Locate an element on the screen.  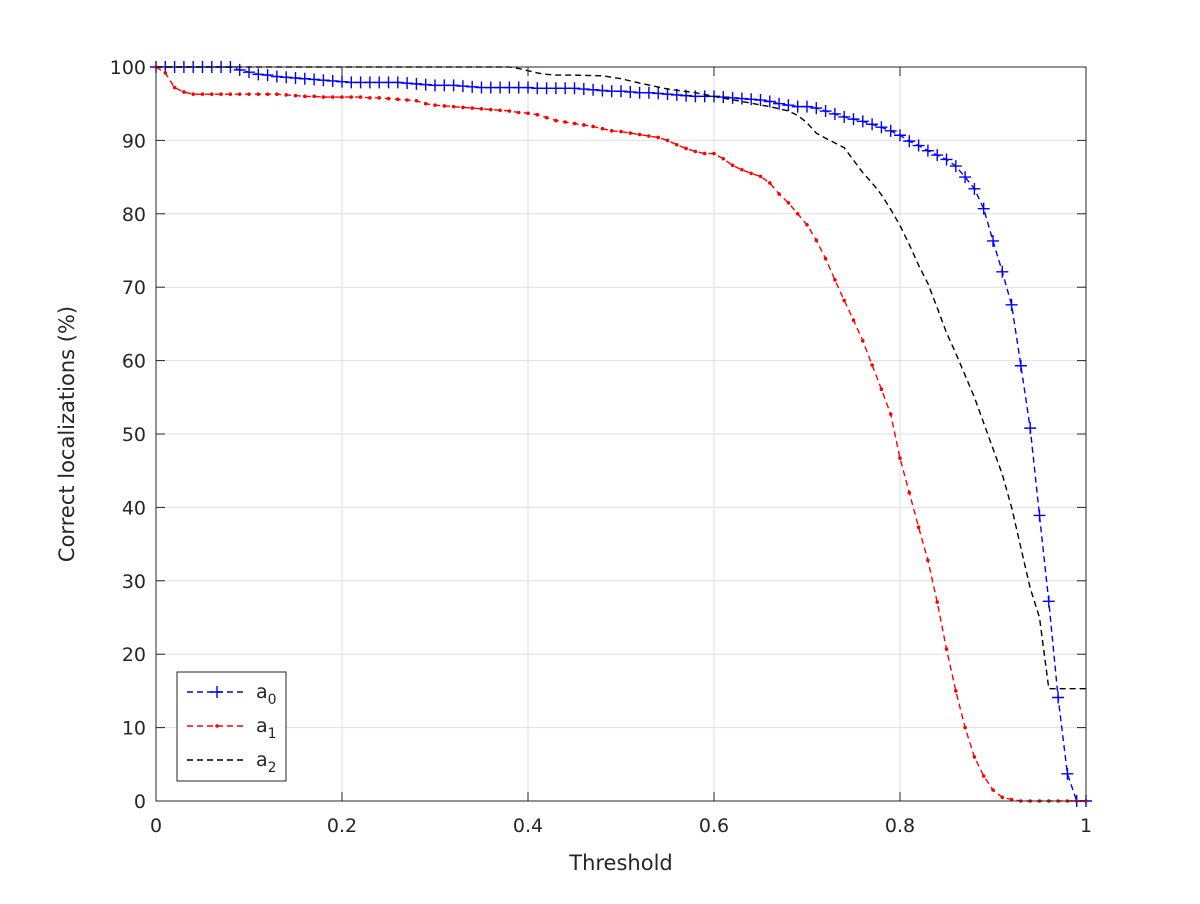
y-tick-label: 30 is located at coordinates (134, 582).